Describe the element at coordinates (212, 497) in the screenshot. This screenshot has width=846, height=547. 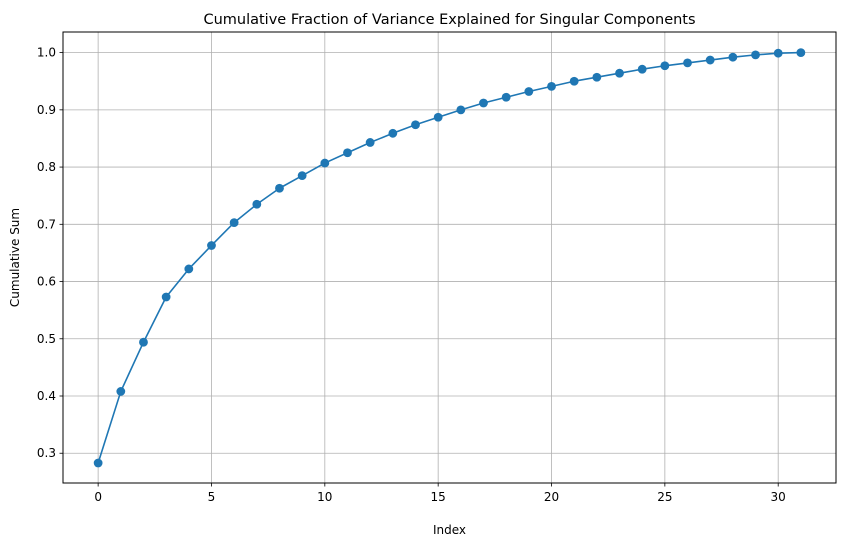
I see `x-tick-label: 5` at that location.